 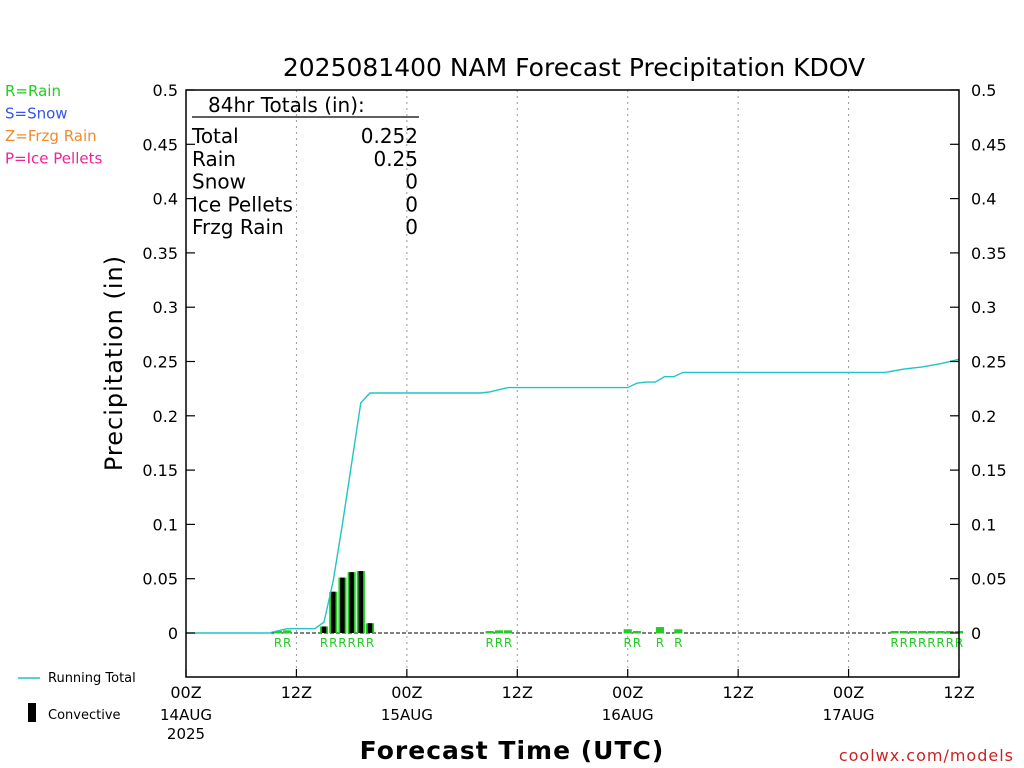 What do you see at coordinates (173, 633) in the screenshot?
I see `y-tick-label-left: 0` at bounding box center [173, 633].